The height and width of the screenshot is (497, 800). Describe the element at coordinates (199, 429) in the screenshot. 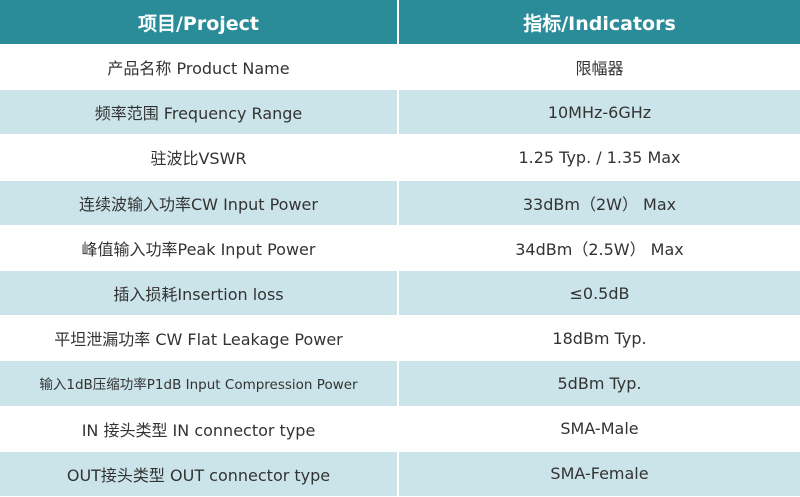

I see `table-cell: IN 接头类型 IN connector type` at that location.